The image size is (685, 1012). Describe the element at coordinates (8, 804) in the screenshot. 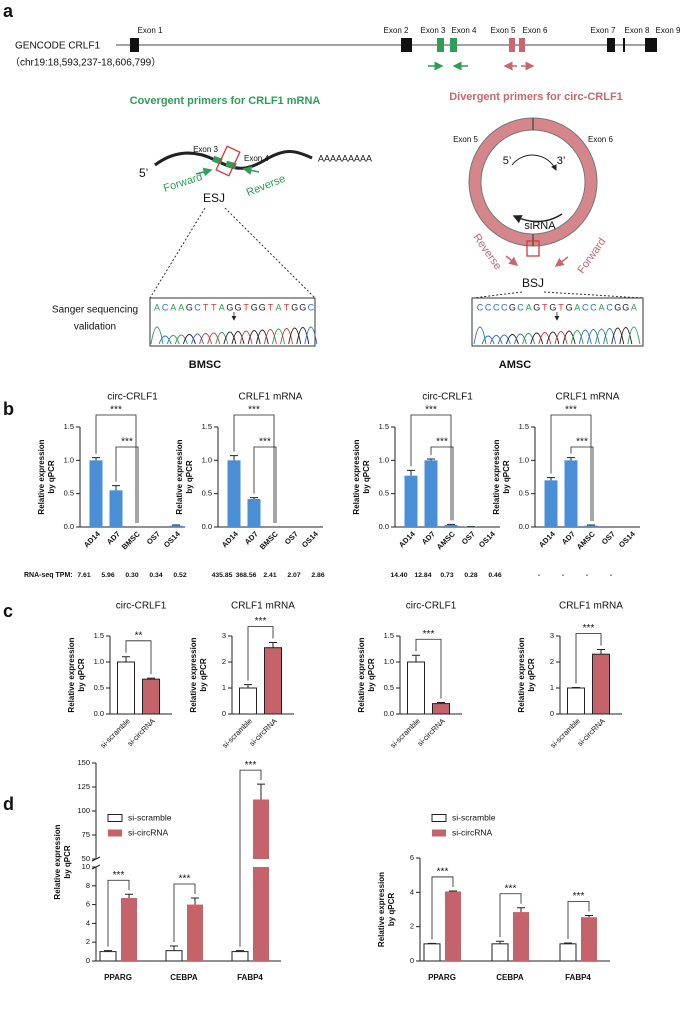

I see `panel-label: d` at that location.